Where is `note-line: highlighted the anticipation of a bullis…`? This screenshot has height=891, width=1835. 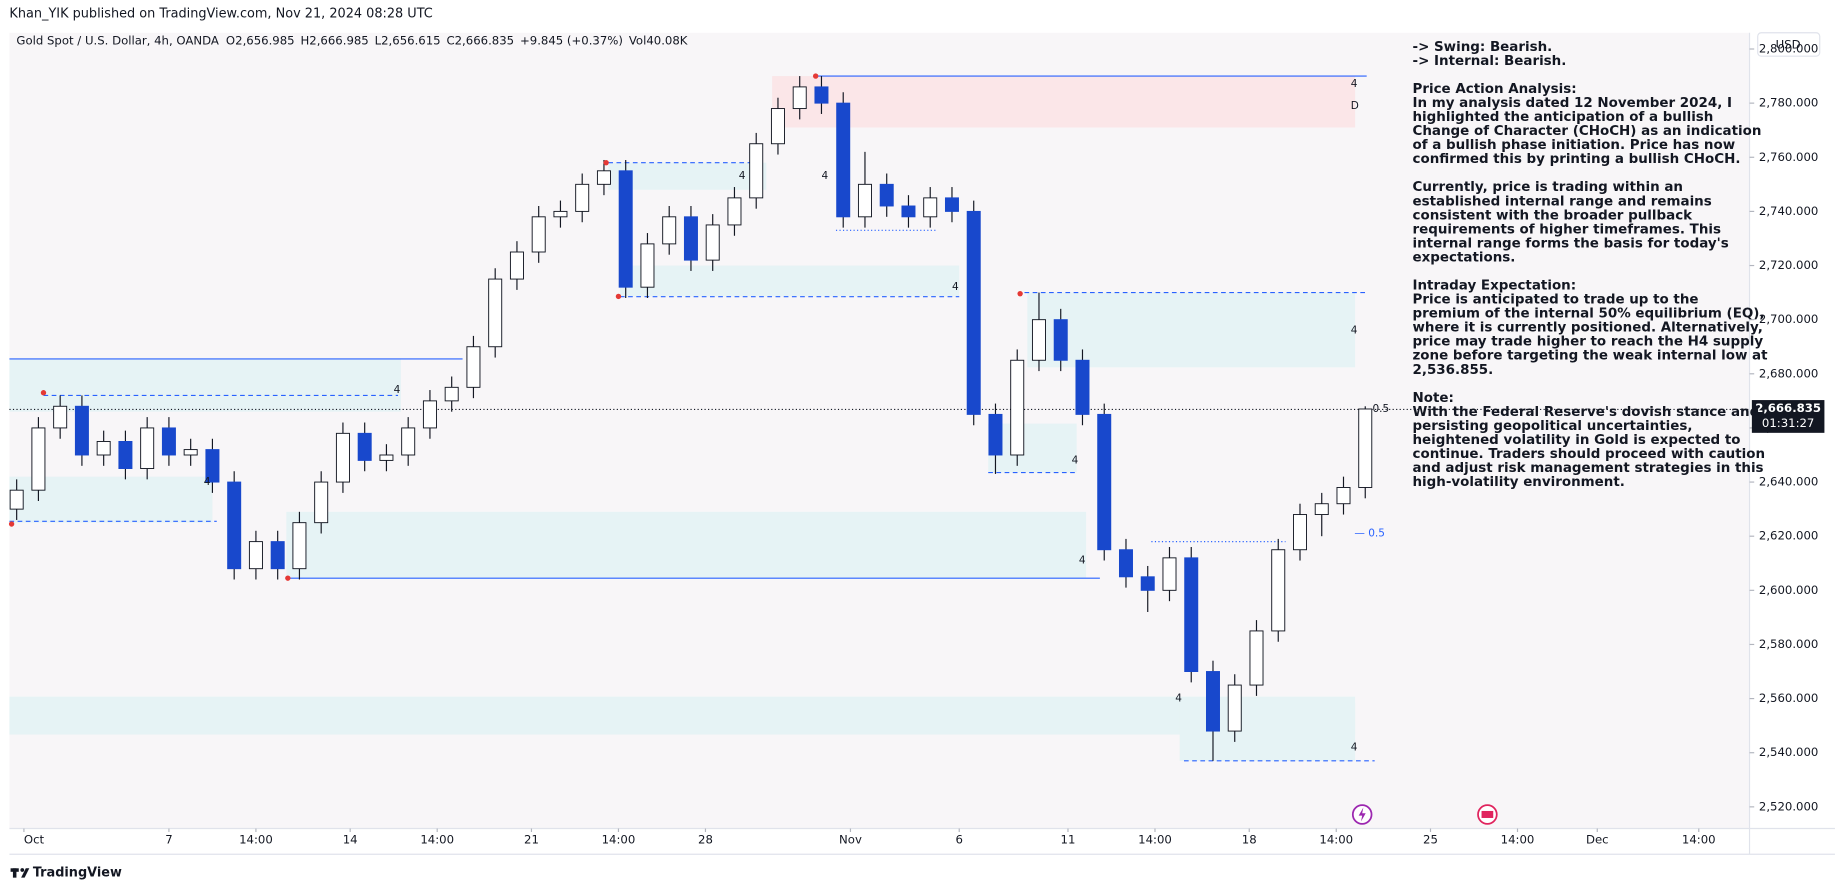
note-line: highlighted the anticipation of a bullis… is located at coordinates (1563, 117).